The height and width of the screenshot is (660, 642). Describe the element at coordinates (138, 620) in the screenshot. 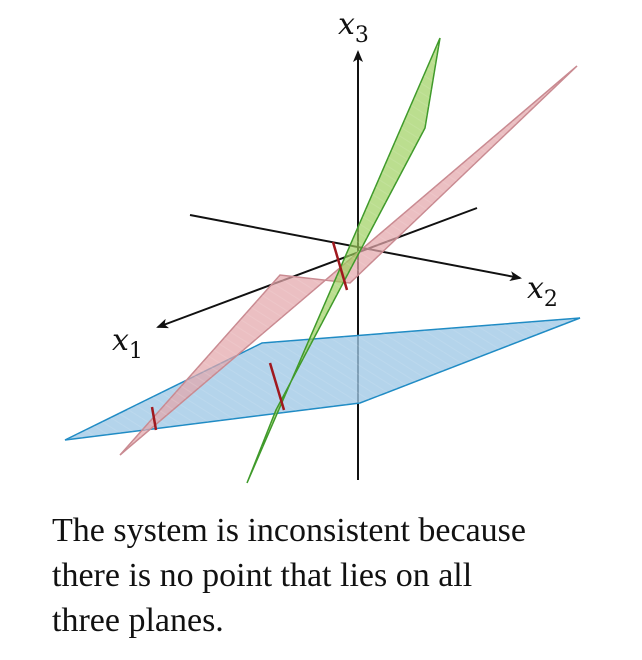

I see `caption-line-3: three planes.` at that location.